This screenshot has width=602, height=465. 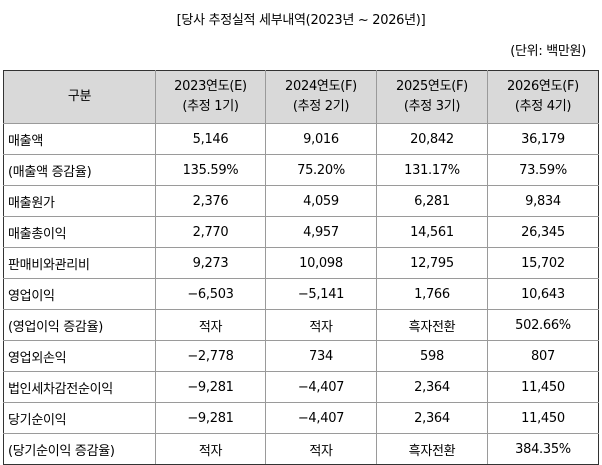 What do you see at coordinates (321, 106) in the screenshot?
I see `column-note: (추정 2기)` at bounding box center [321, 106].